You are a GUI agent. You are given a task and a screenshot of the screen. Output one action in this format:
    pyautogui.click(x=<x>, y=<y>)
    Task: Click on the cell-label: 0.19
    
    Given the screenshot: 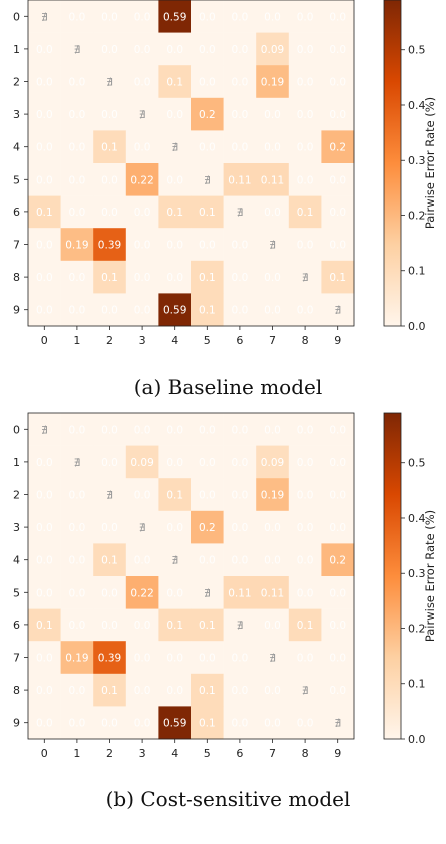 What is the action you would take?
    pyautogui.click(x=272, y=496)
    